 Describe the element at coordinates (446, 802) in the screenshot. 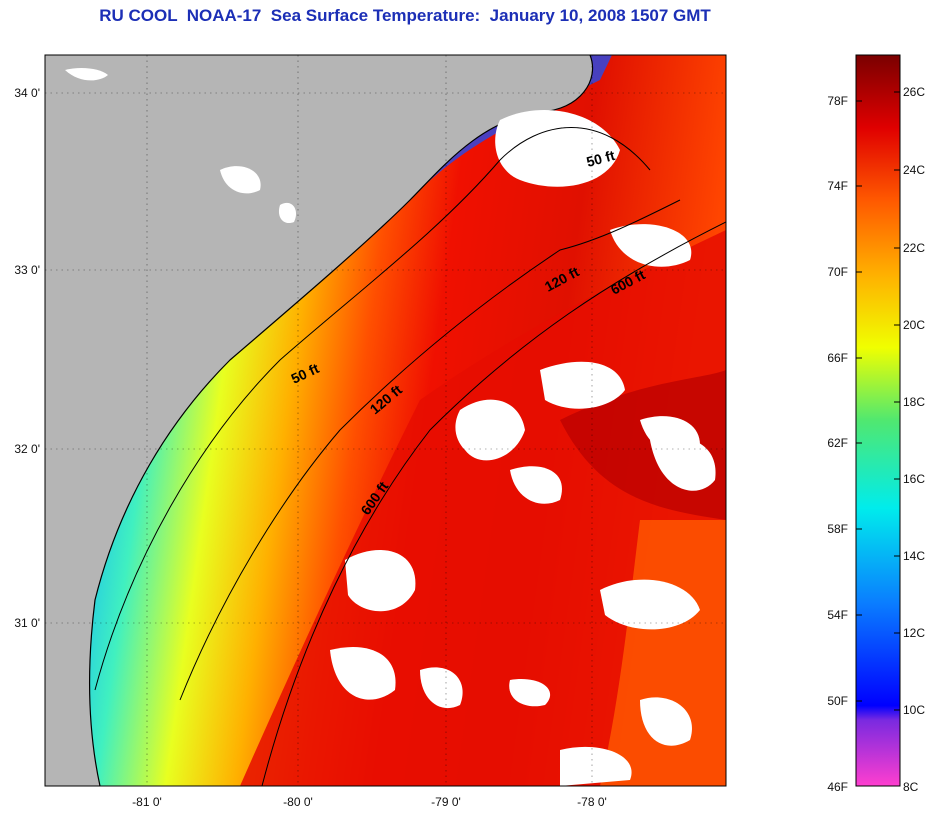

I see `lon-label: -79 0'` at that location.